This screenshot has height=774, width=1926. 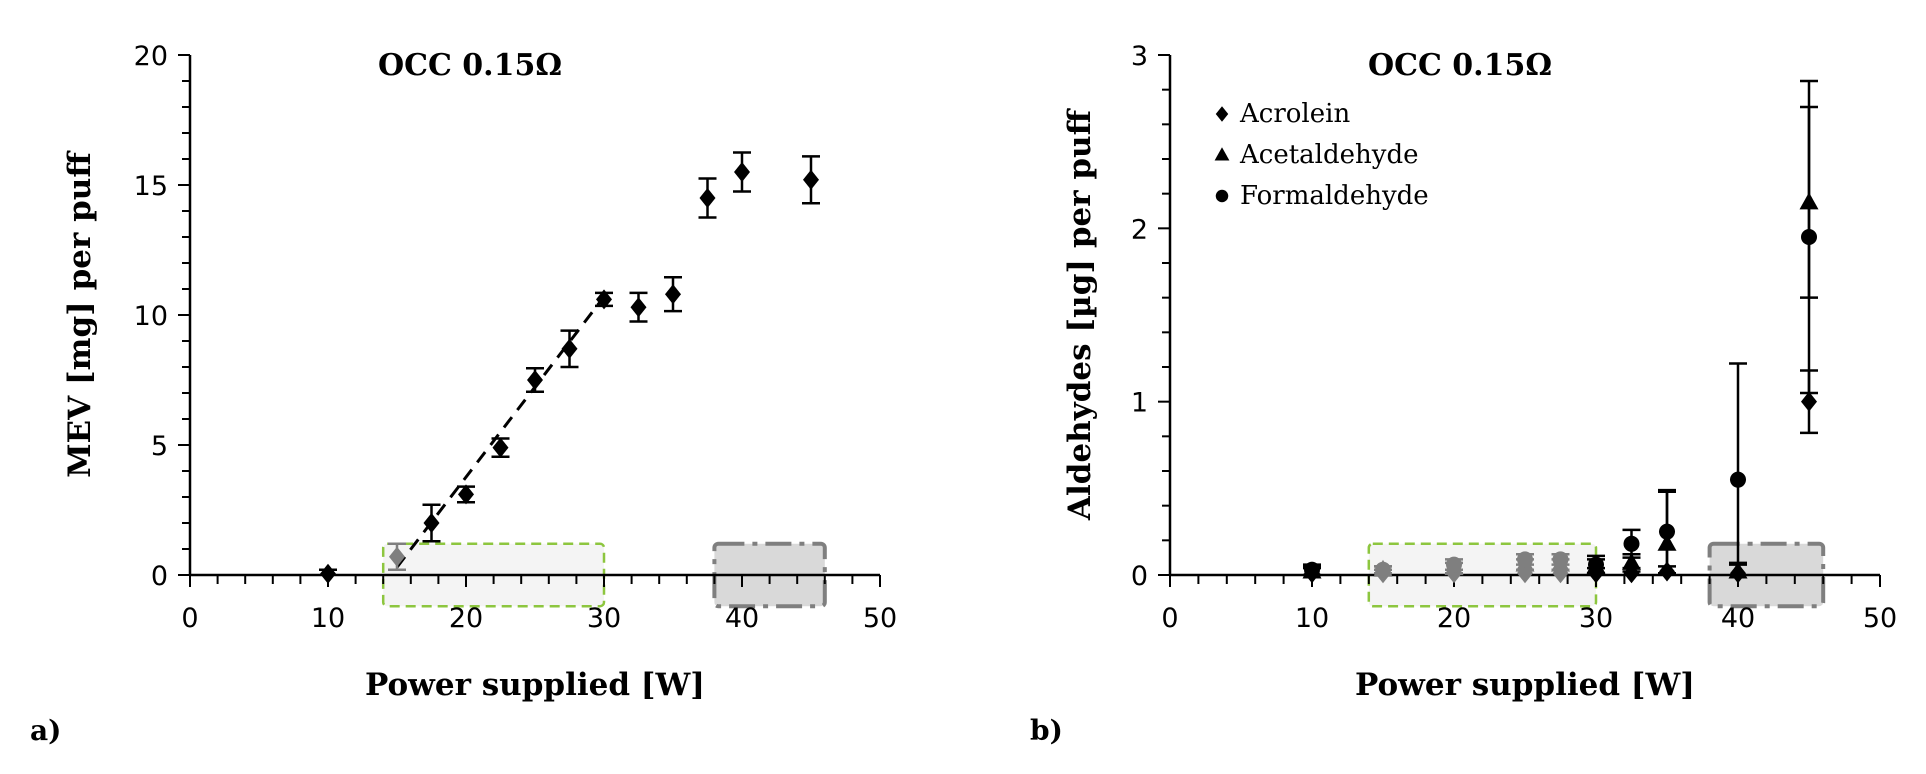 What do you see at coordinates (1080, 314) in the screenshot?
I see `y-axis-title: Aldehydes [µg] per puff` at bounding box center [1080, 314].